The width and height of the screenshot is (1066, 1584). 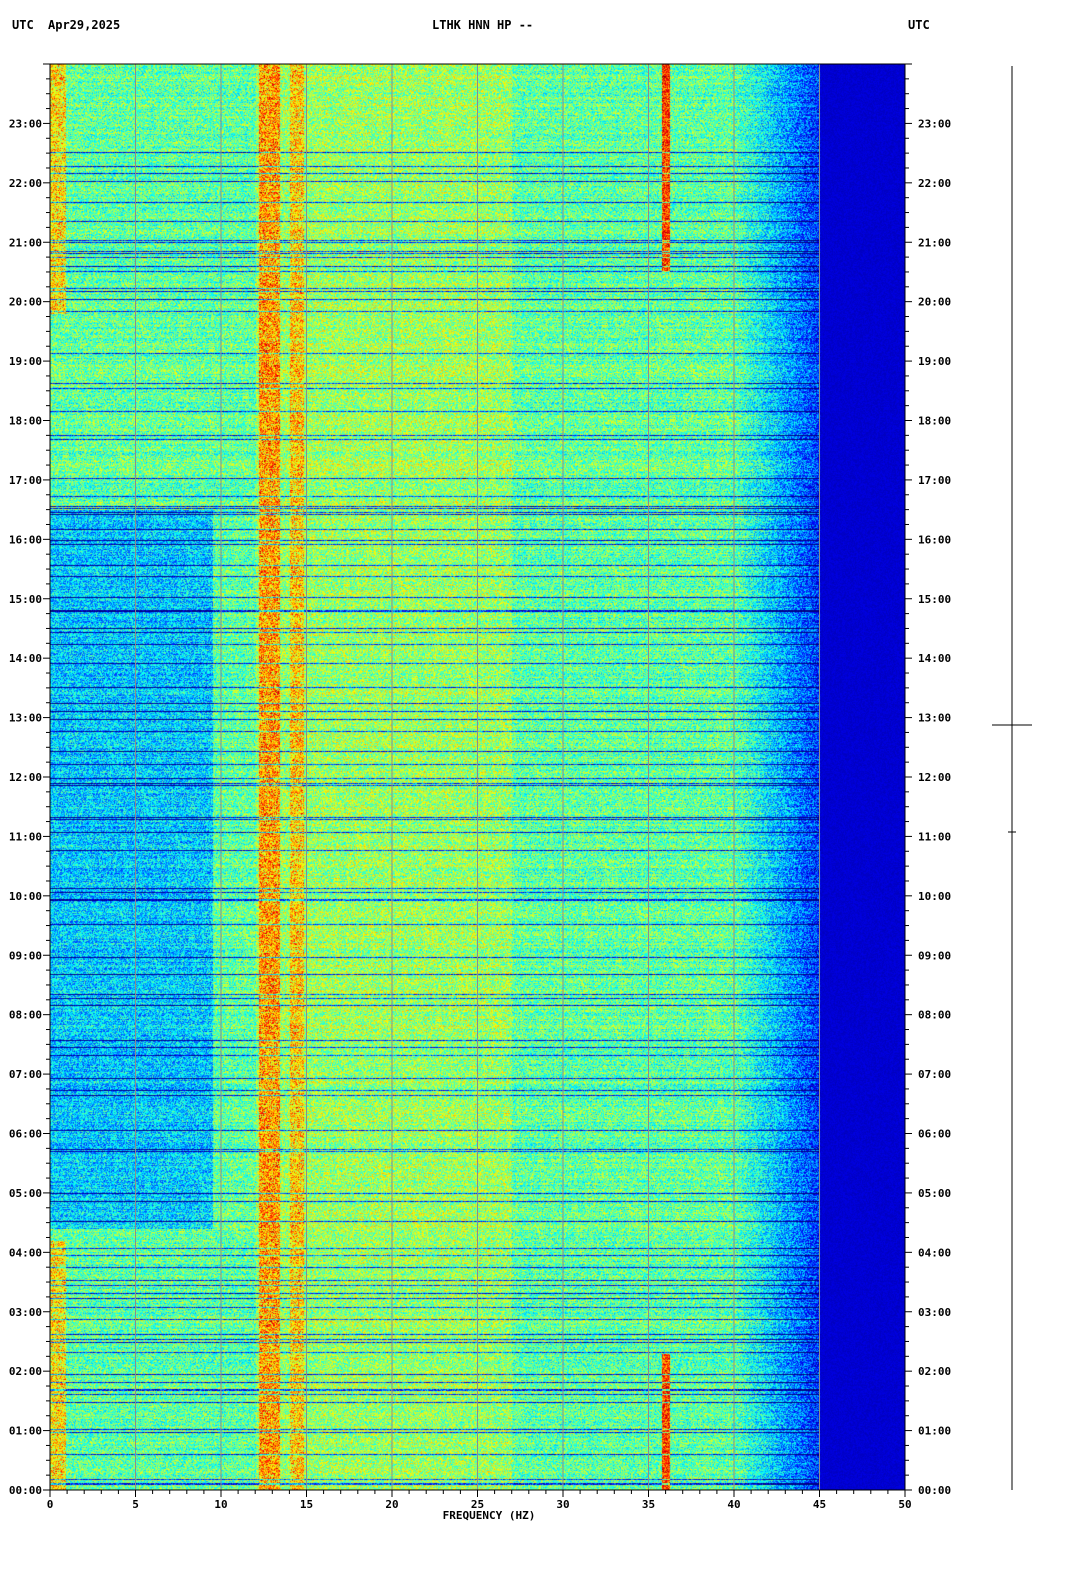 I want to click on y-tick-label-right: 08:00, so click(x=934, y=1015).